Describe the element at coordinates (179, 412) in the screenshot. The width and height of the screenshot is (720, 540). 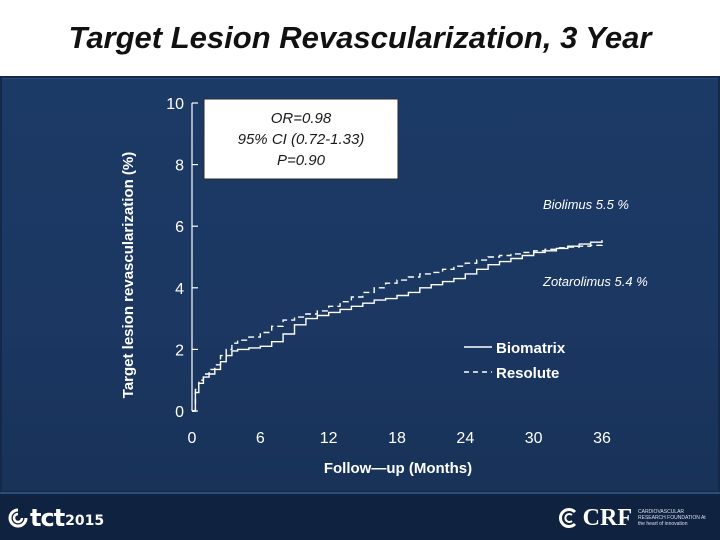
I see `y-tick-label: 0` at that location.